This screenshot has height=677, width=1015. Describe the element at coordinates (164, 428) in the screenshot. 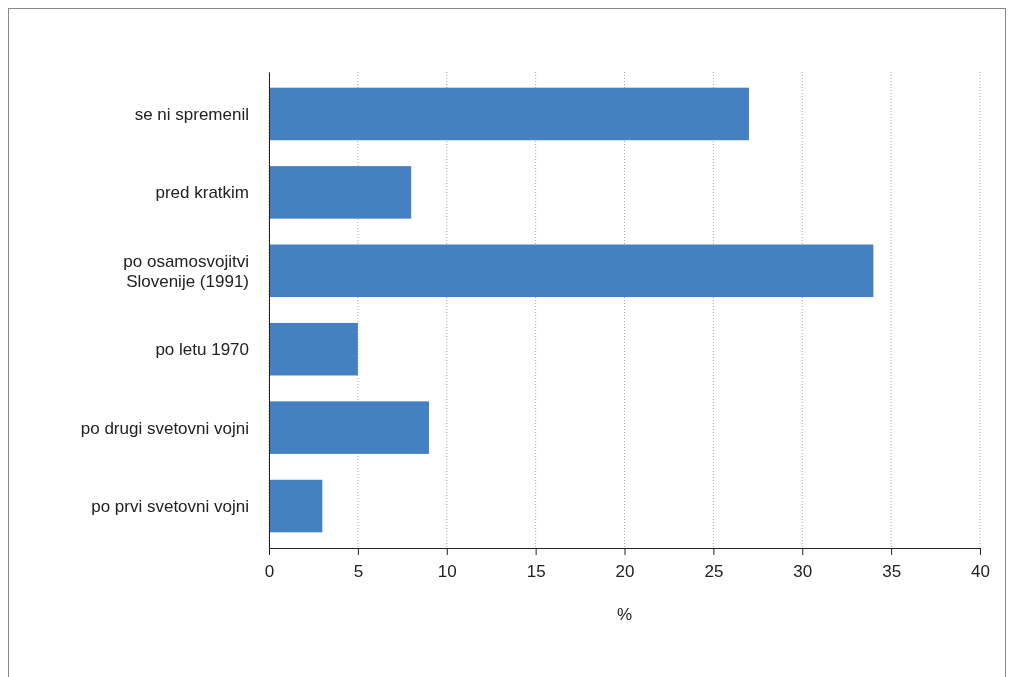

I see `y-tick-label: po drugi svetovni vojni` at that location.